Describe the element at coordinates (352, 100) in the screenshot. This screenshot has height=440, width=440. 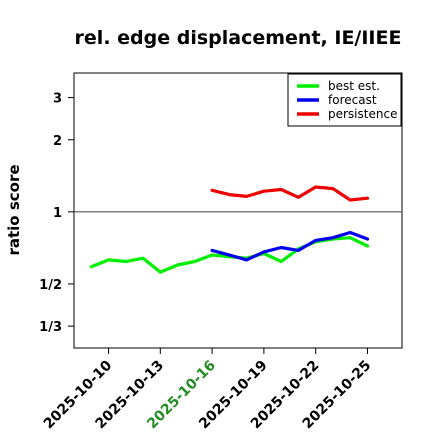
I see `legend-label-forecast: forecast` at that location.